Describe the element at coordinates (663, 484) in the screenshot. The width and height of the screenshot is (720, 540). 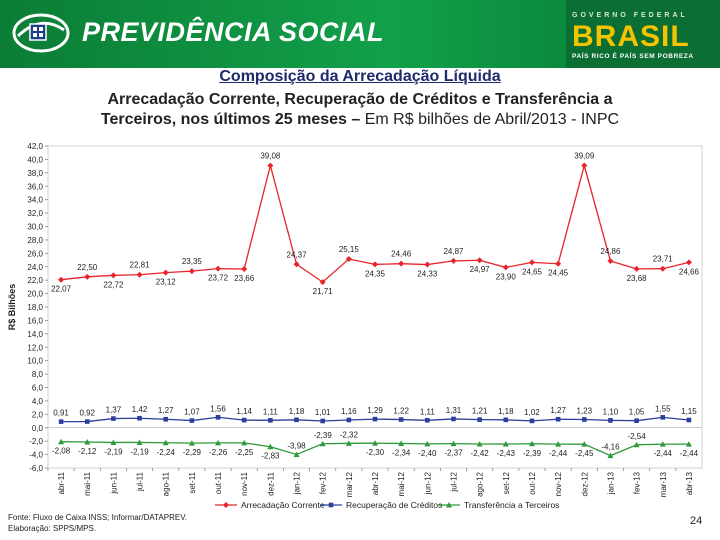
I see `x-tick-label: mar-13` at that location.